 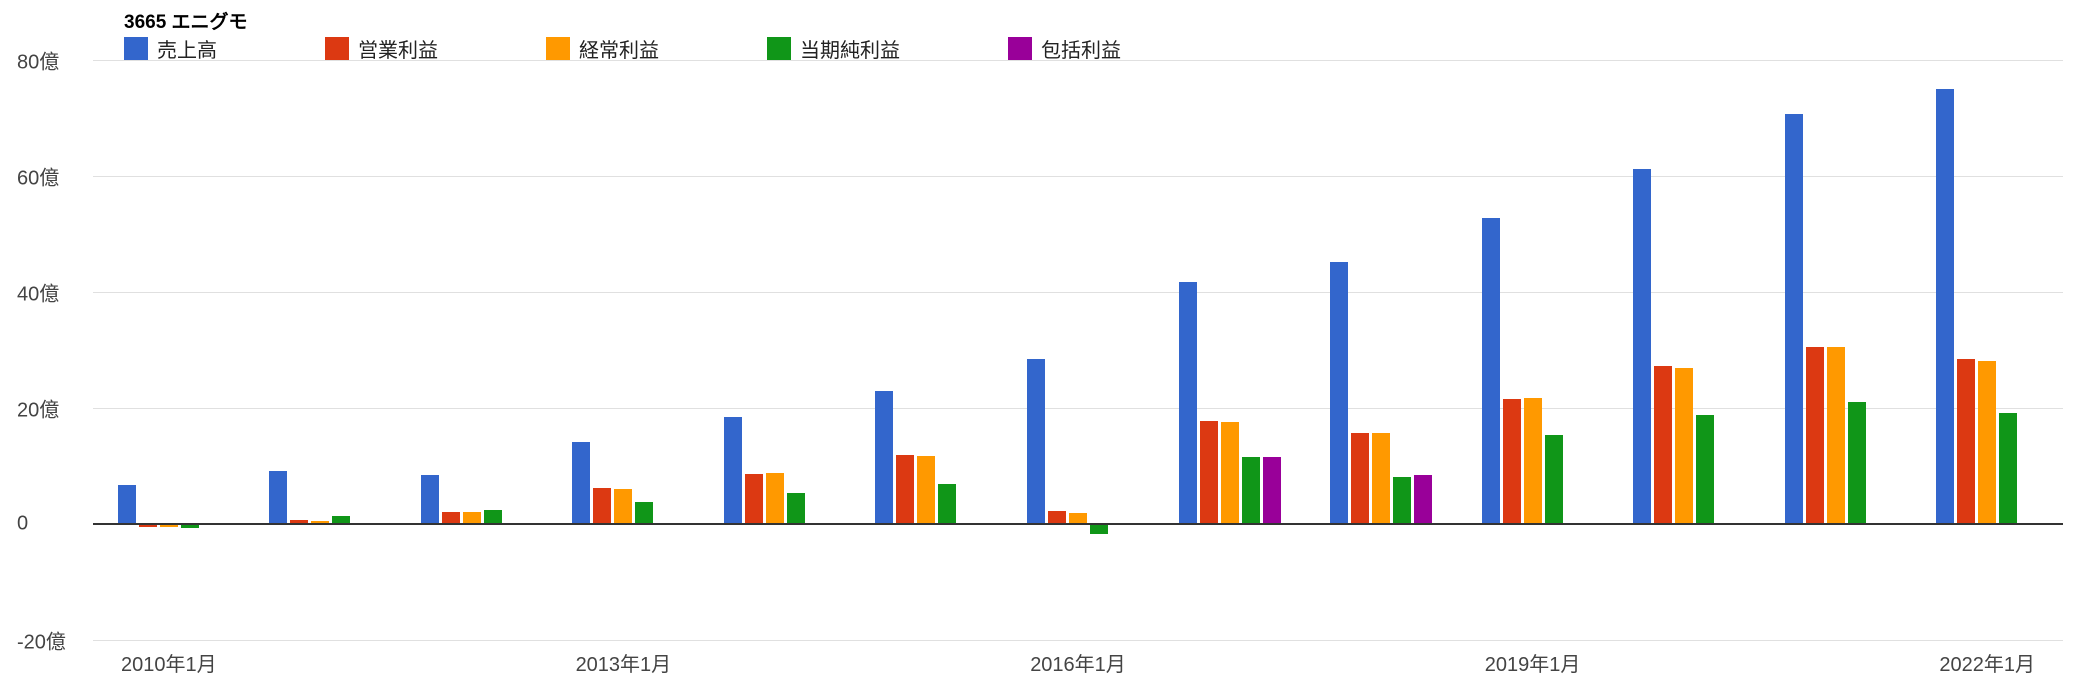 I want to click on legend-item-net-income: 当期純利益, so click(x=833, y=48).